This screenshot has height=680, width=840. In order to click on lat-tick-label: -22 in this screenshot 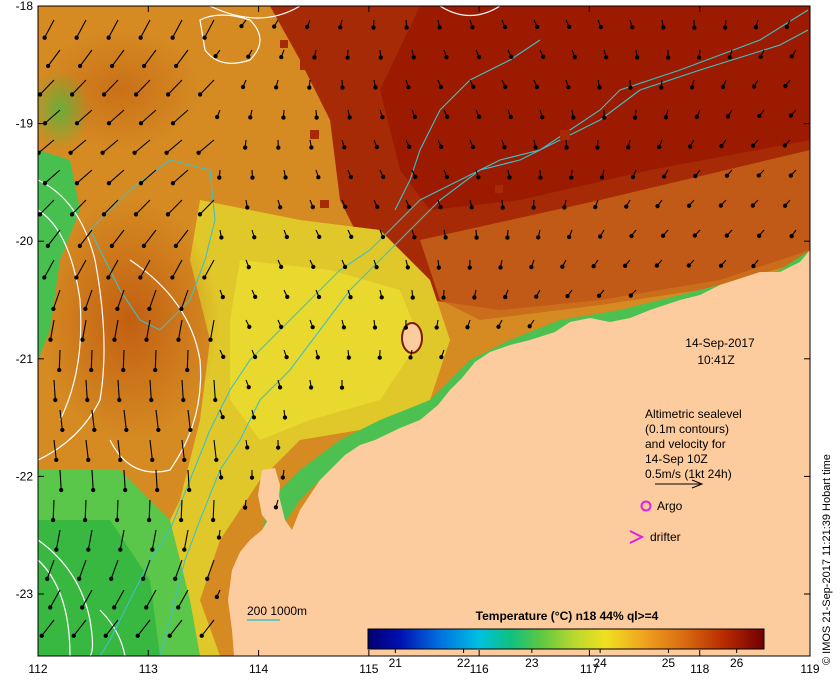, I will do `click(25, 476)`.